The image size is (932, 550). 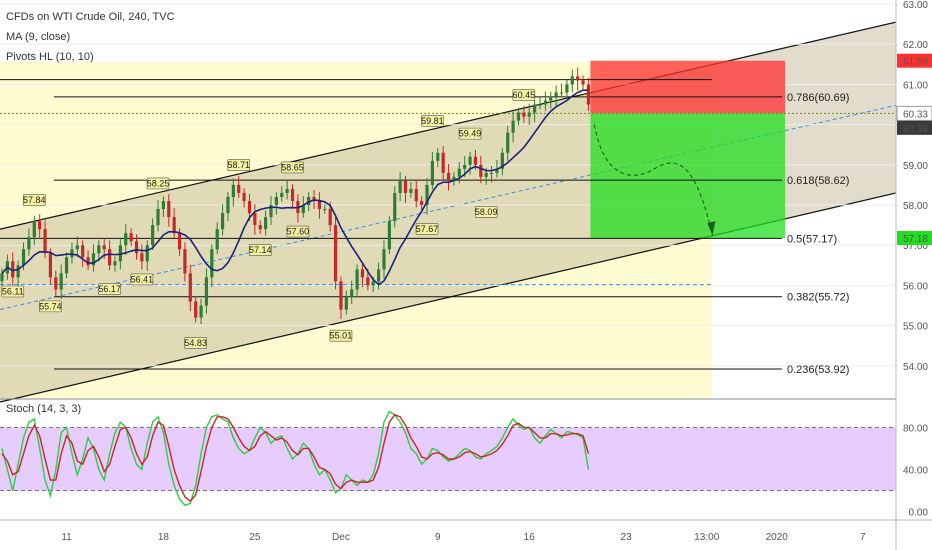 I want to click on fib-level-label: 0.382(55.72), so click(x=818, y=298).